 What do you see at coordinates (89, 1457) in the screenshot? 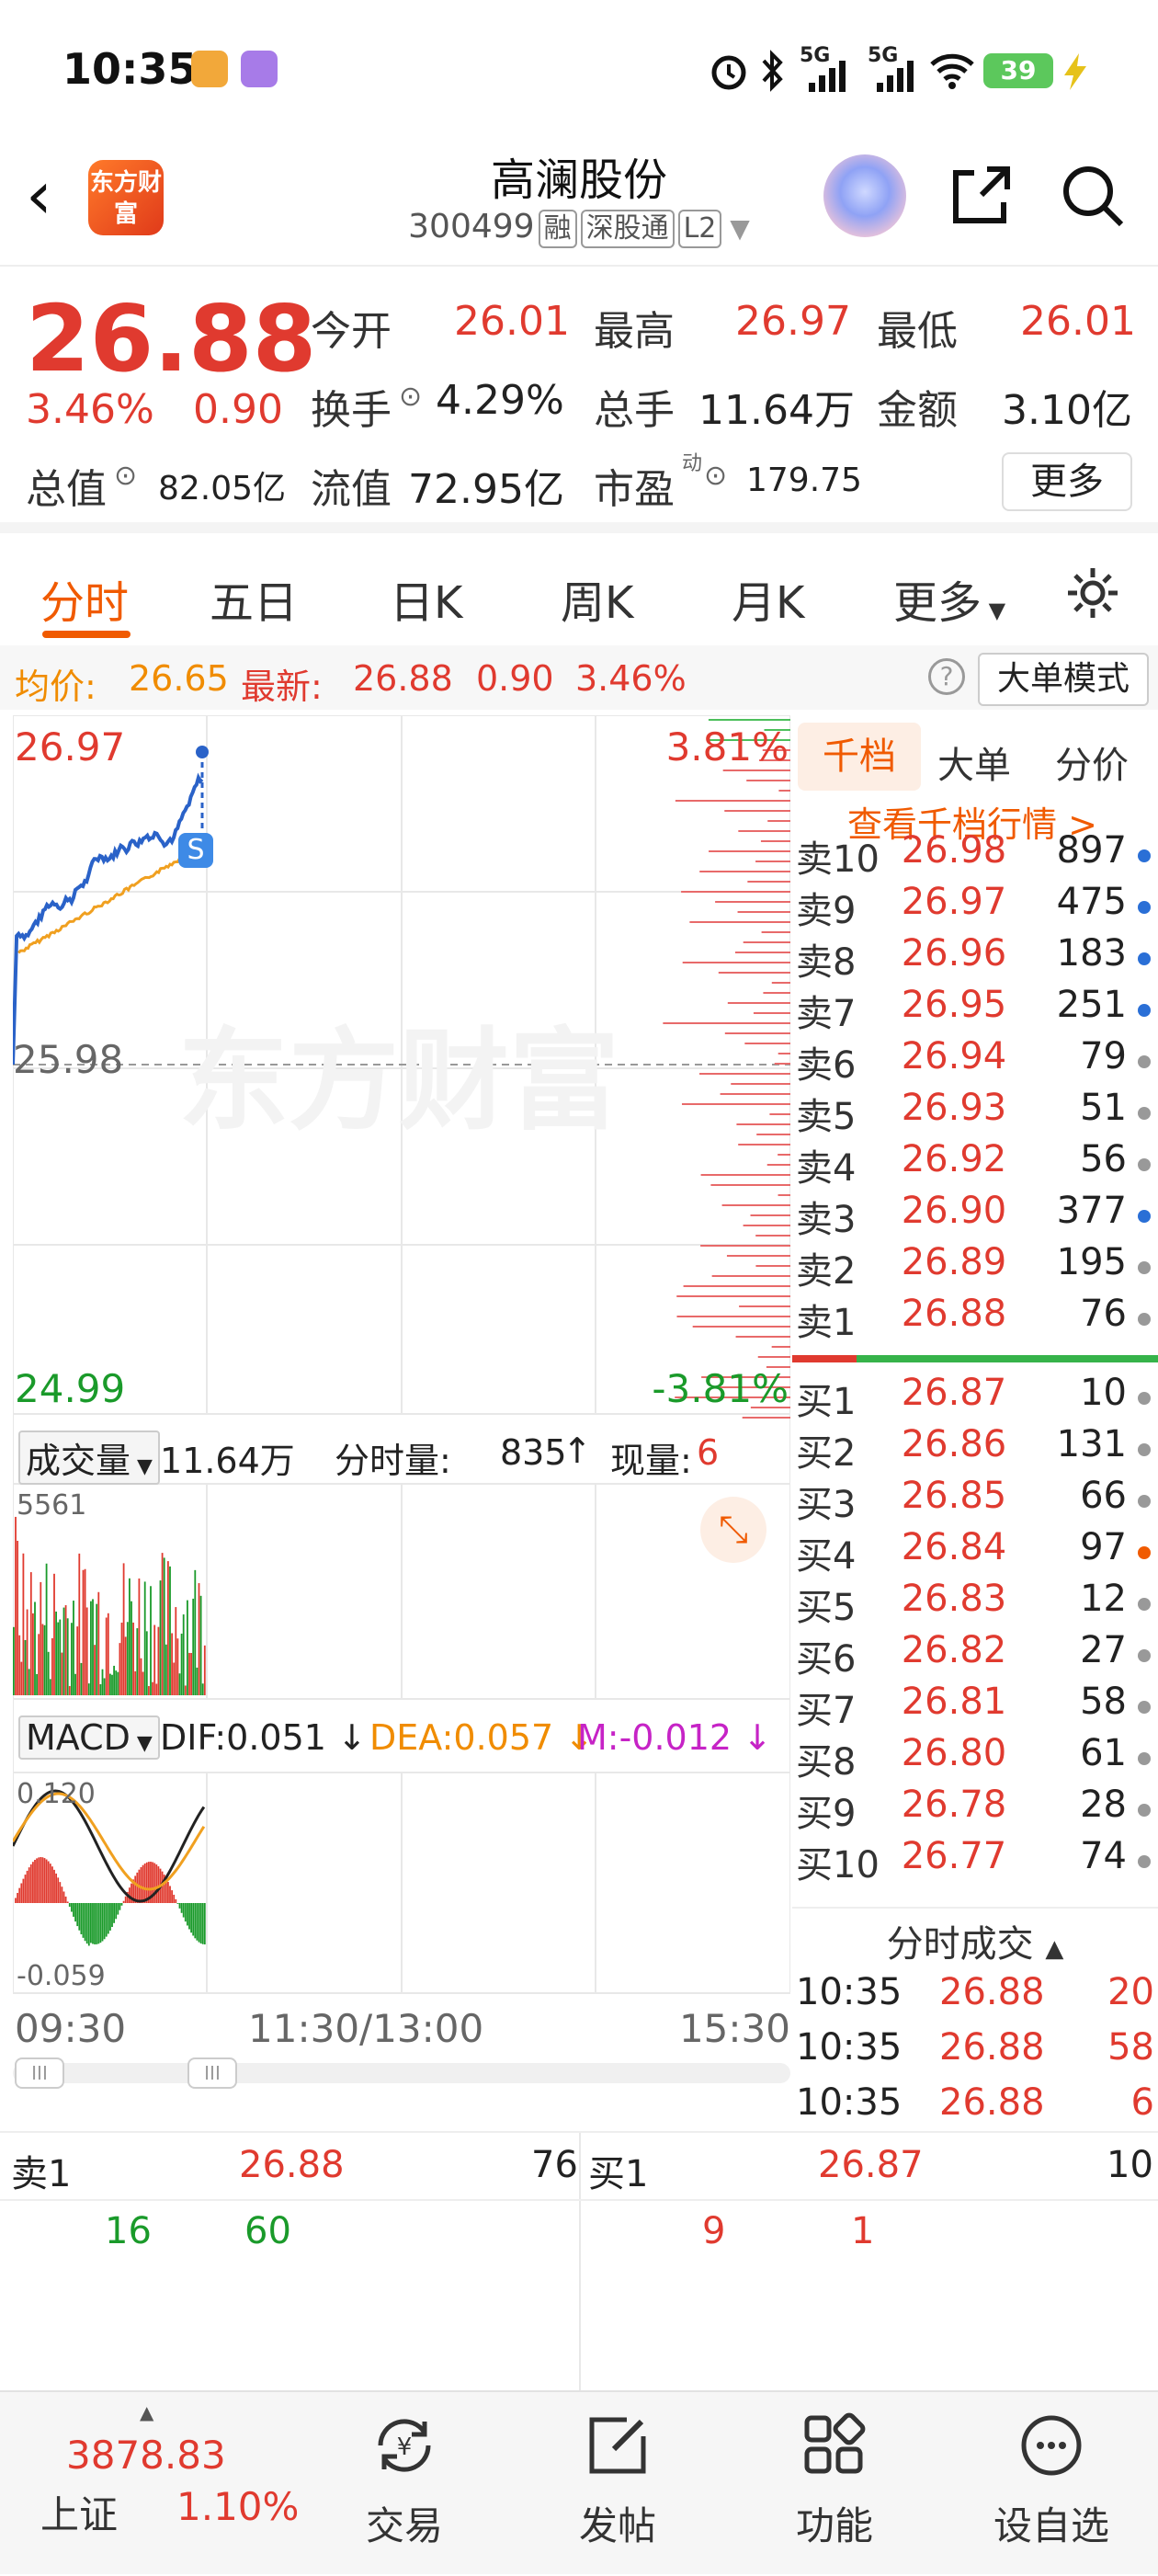
I see `volume-selector: 成交量 ▼` at bounding box center [89, 1457].